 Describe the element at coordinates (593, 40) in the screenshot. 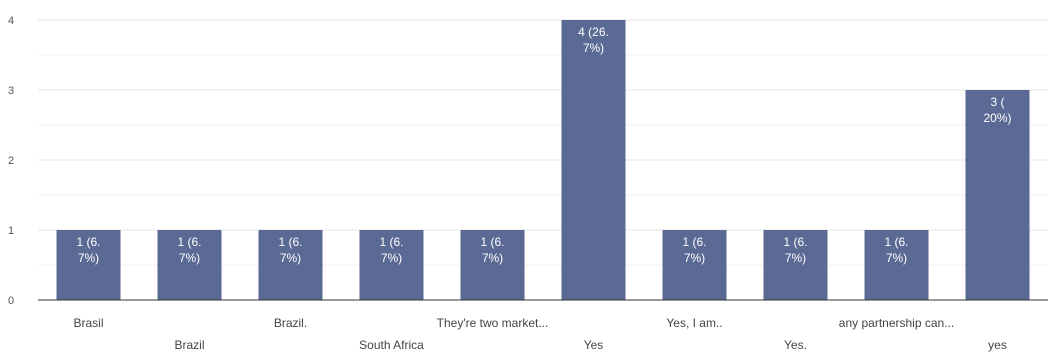

I see `data-label: 4 (26. 7%)` at that location.